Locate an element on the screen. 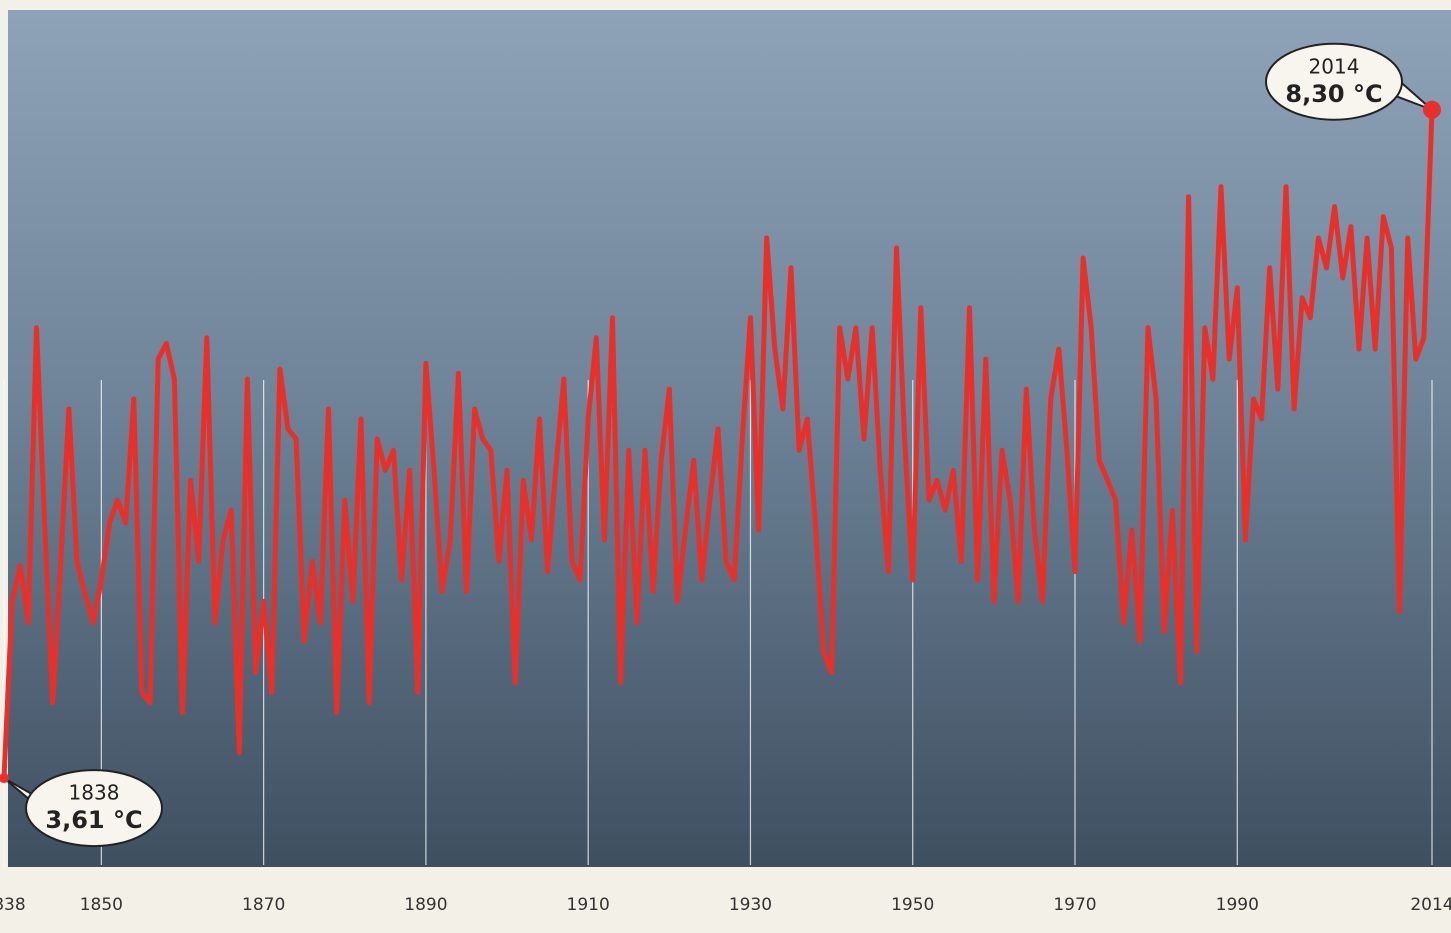  callout-year: 2014 is located at coordinates (1334, 66).